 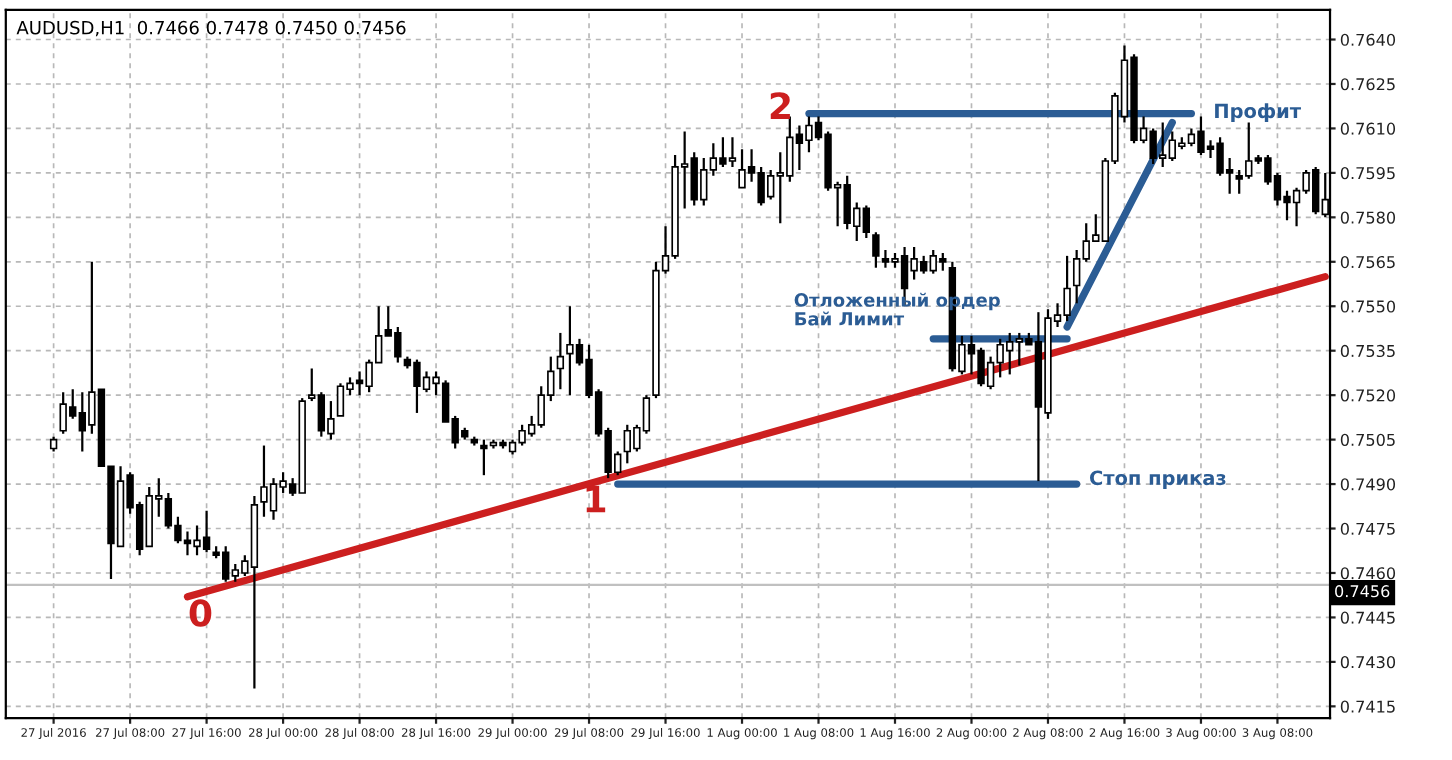 What do you see at coordinates (1367, 262) in the screenshot?
I see `y-tick-label: 0.7565` at bounding box center [1367, 262].